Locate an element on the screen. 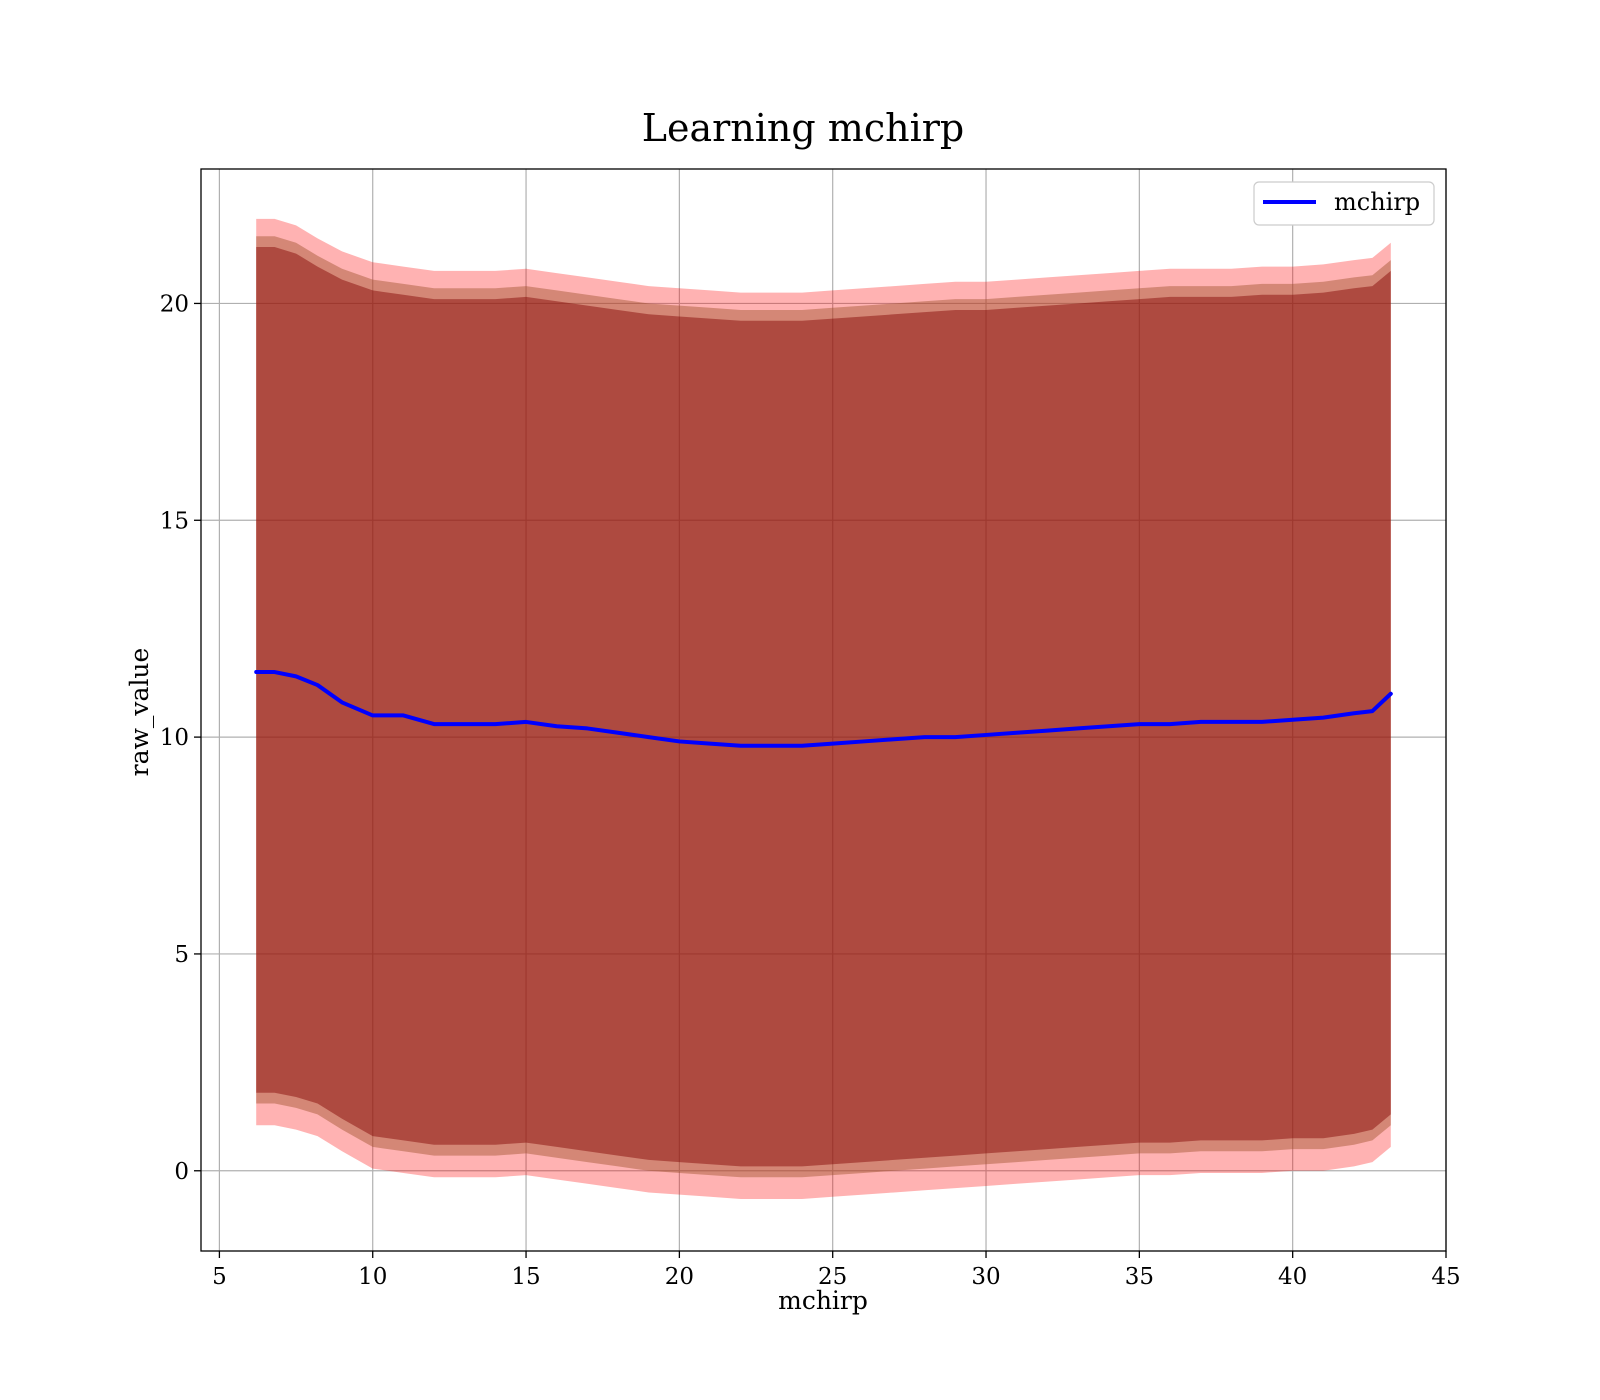  x-axis-ticks: 5 10 15 20 25 30 35 40 45 is located at coordinates (836, 1270).